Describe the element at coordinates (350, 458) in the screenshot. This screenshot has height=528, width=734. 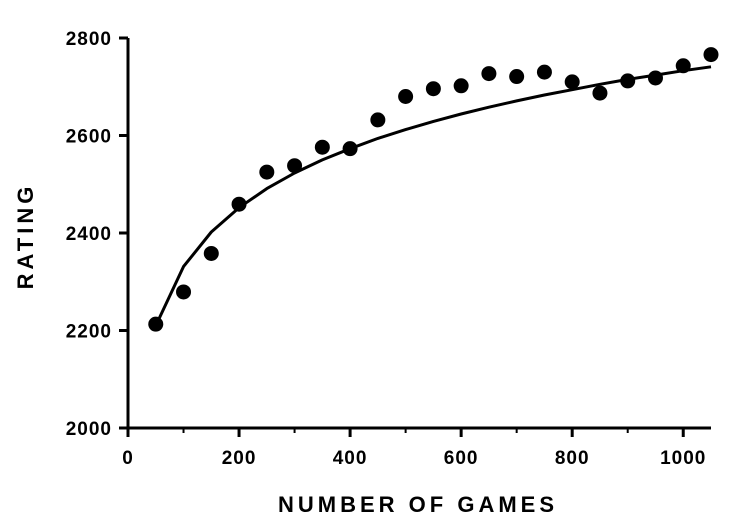
I see `x-tick-label: 400` at that location.